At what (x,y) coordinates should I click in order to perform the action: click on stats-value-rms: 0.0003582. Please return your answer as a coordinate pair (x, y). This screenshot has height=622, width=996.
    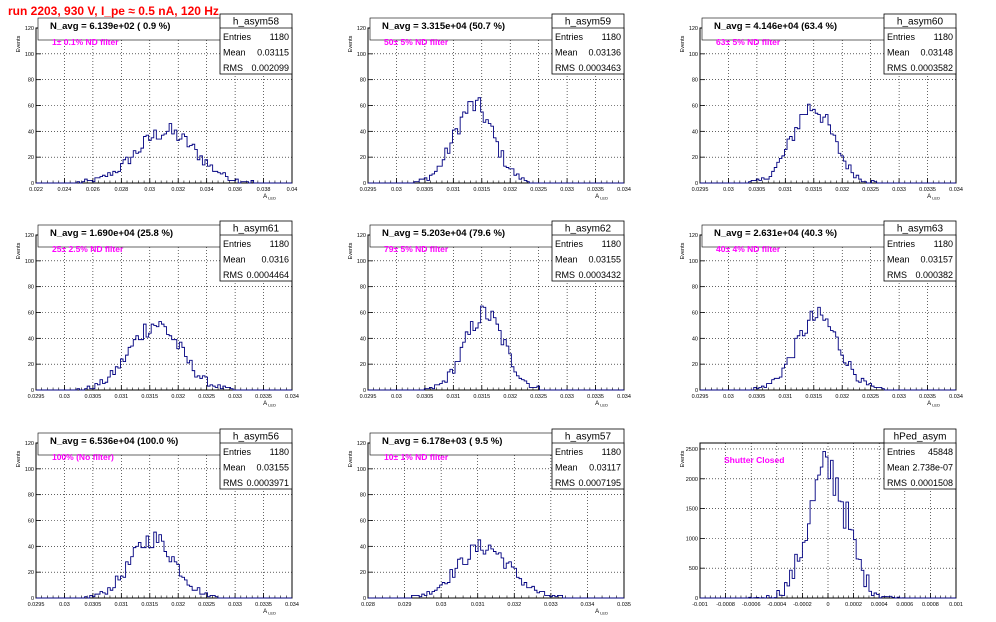
    Looking at the image, I should click on (931, 68).